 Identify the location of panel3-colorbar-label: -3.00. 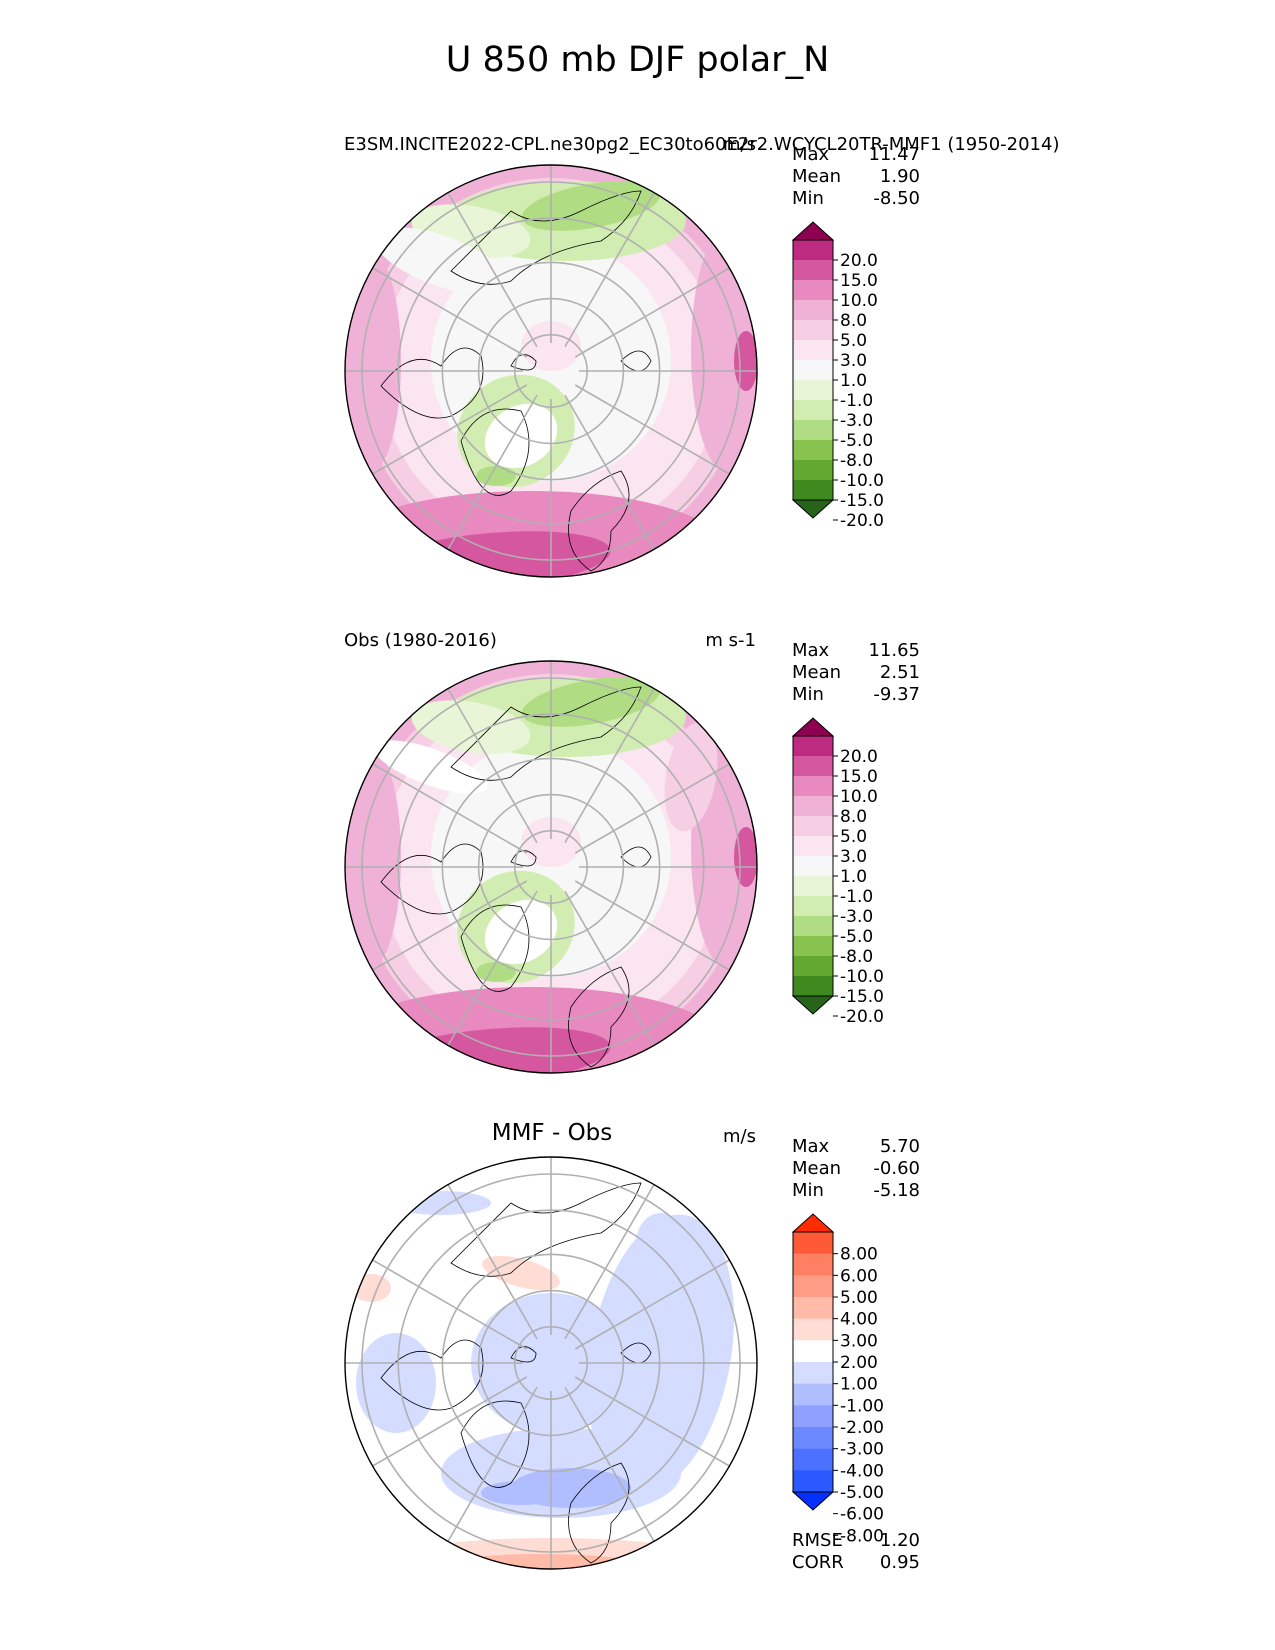
(862, 1450).